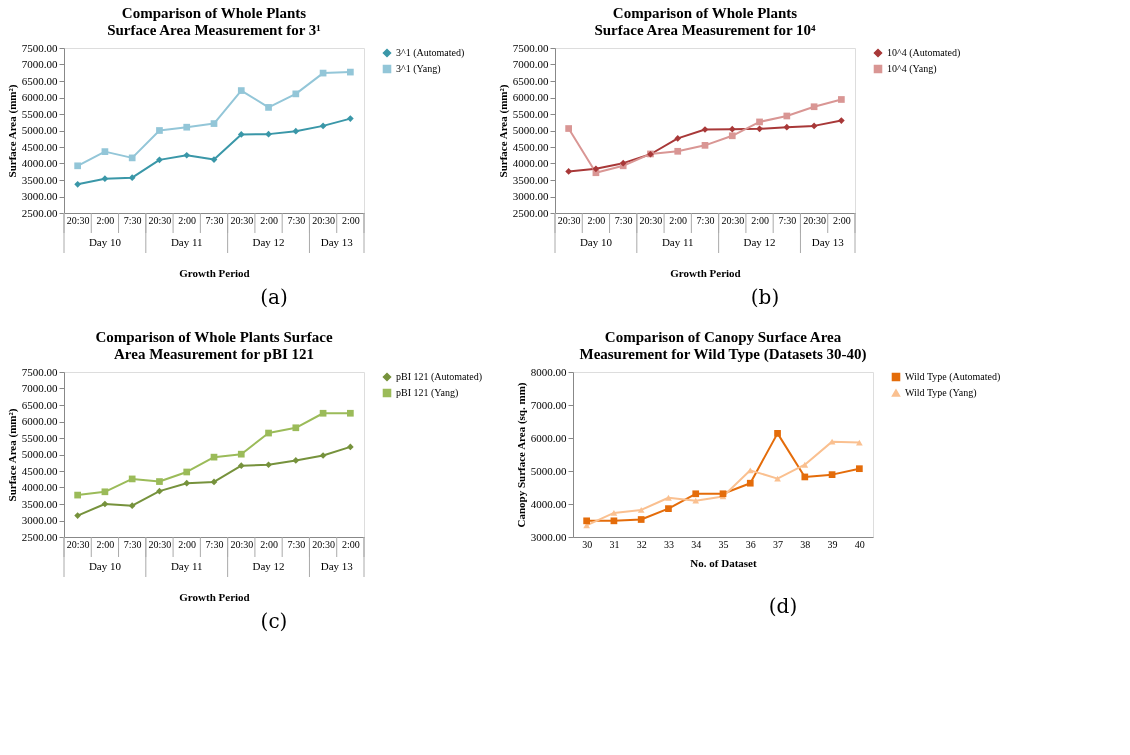  Describe the element at coordinates (430, 53) in the screenshot. I see `legend-label: 3^1 (Automated)` at that location.